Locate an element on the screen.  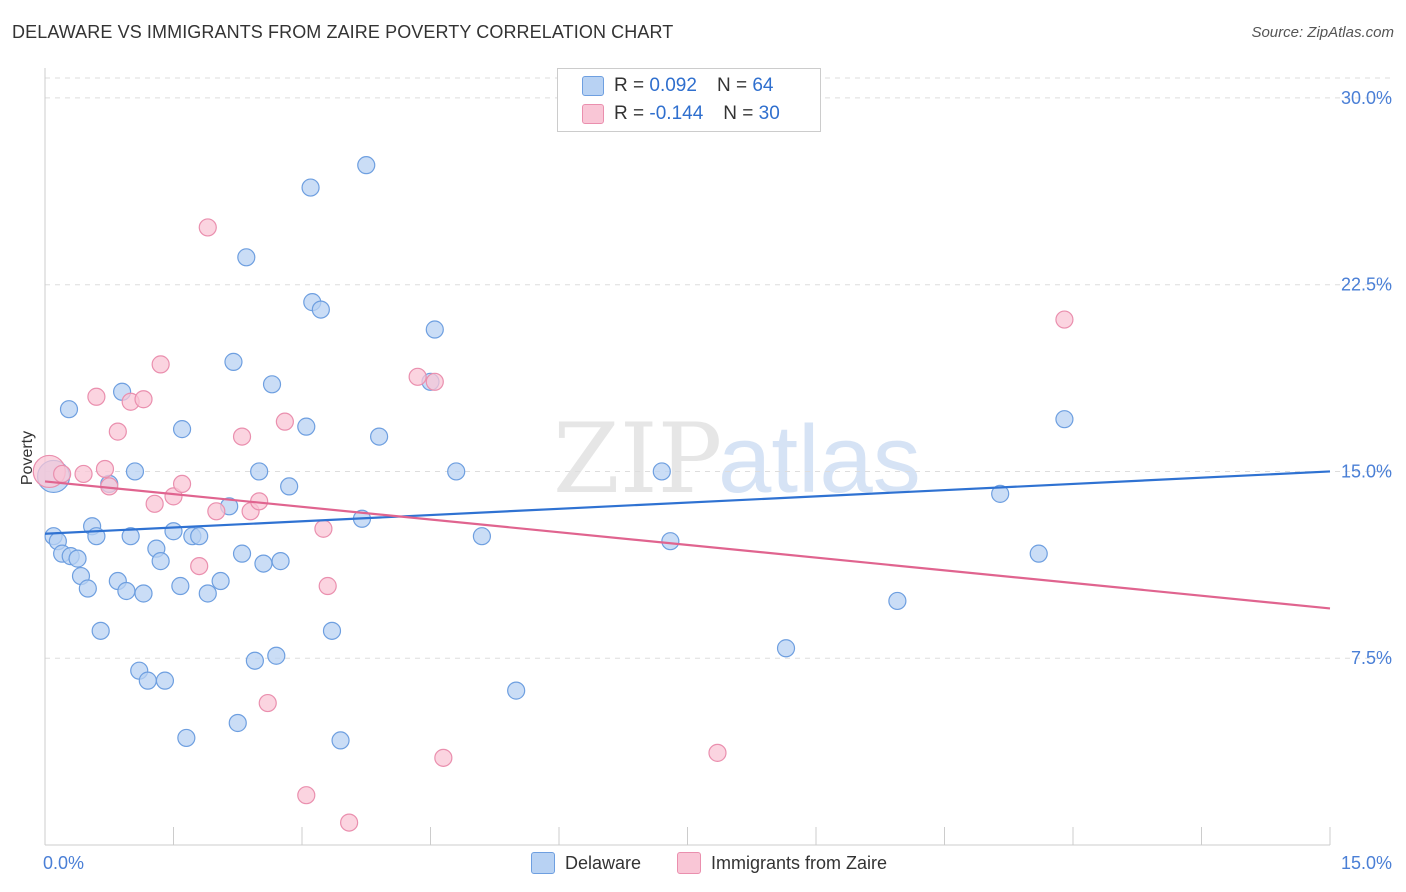
zaire-swatch is located at coordinates (593, 114).